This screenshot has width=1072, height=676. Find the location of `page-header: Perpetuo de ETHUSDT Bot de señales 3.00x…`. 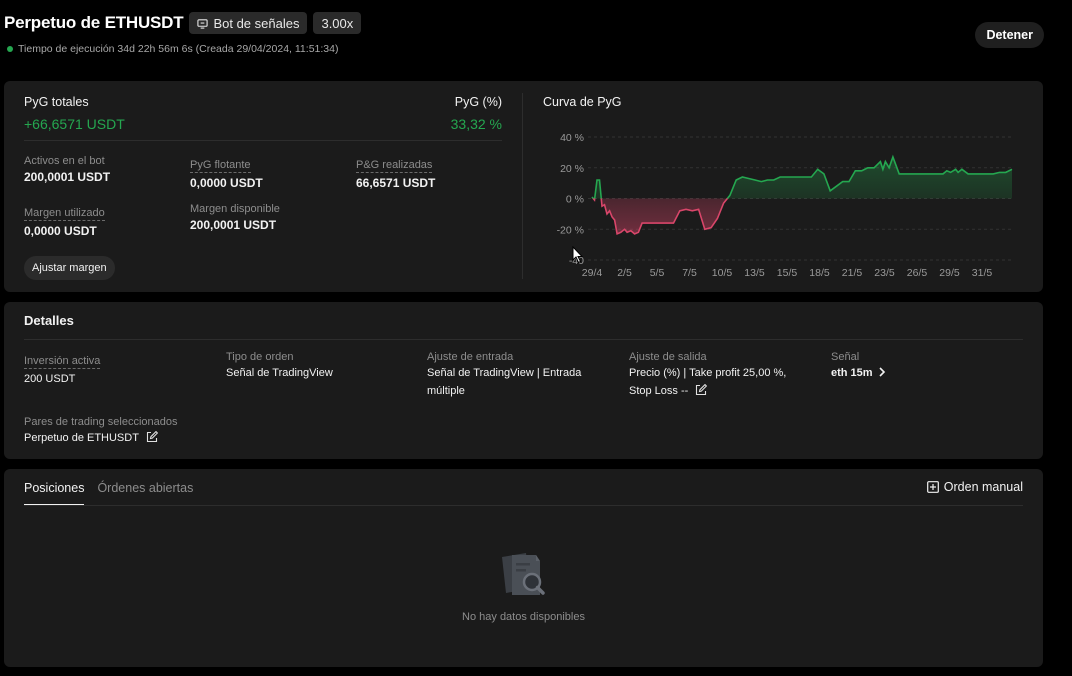

page-header: Perpetuo de ETHUSDT Bot de señales 3.00x… is located at coordinates (524, 42).